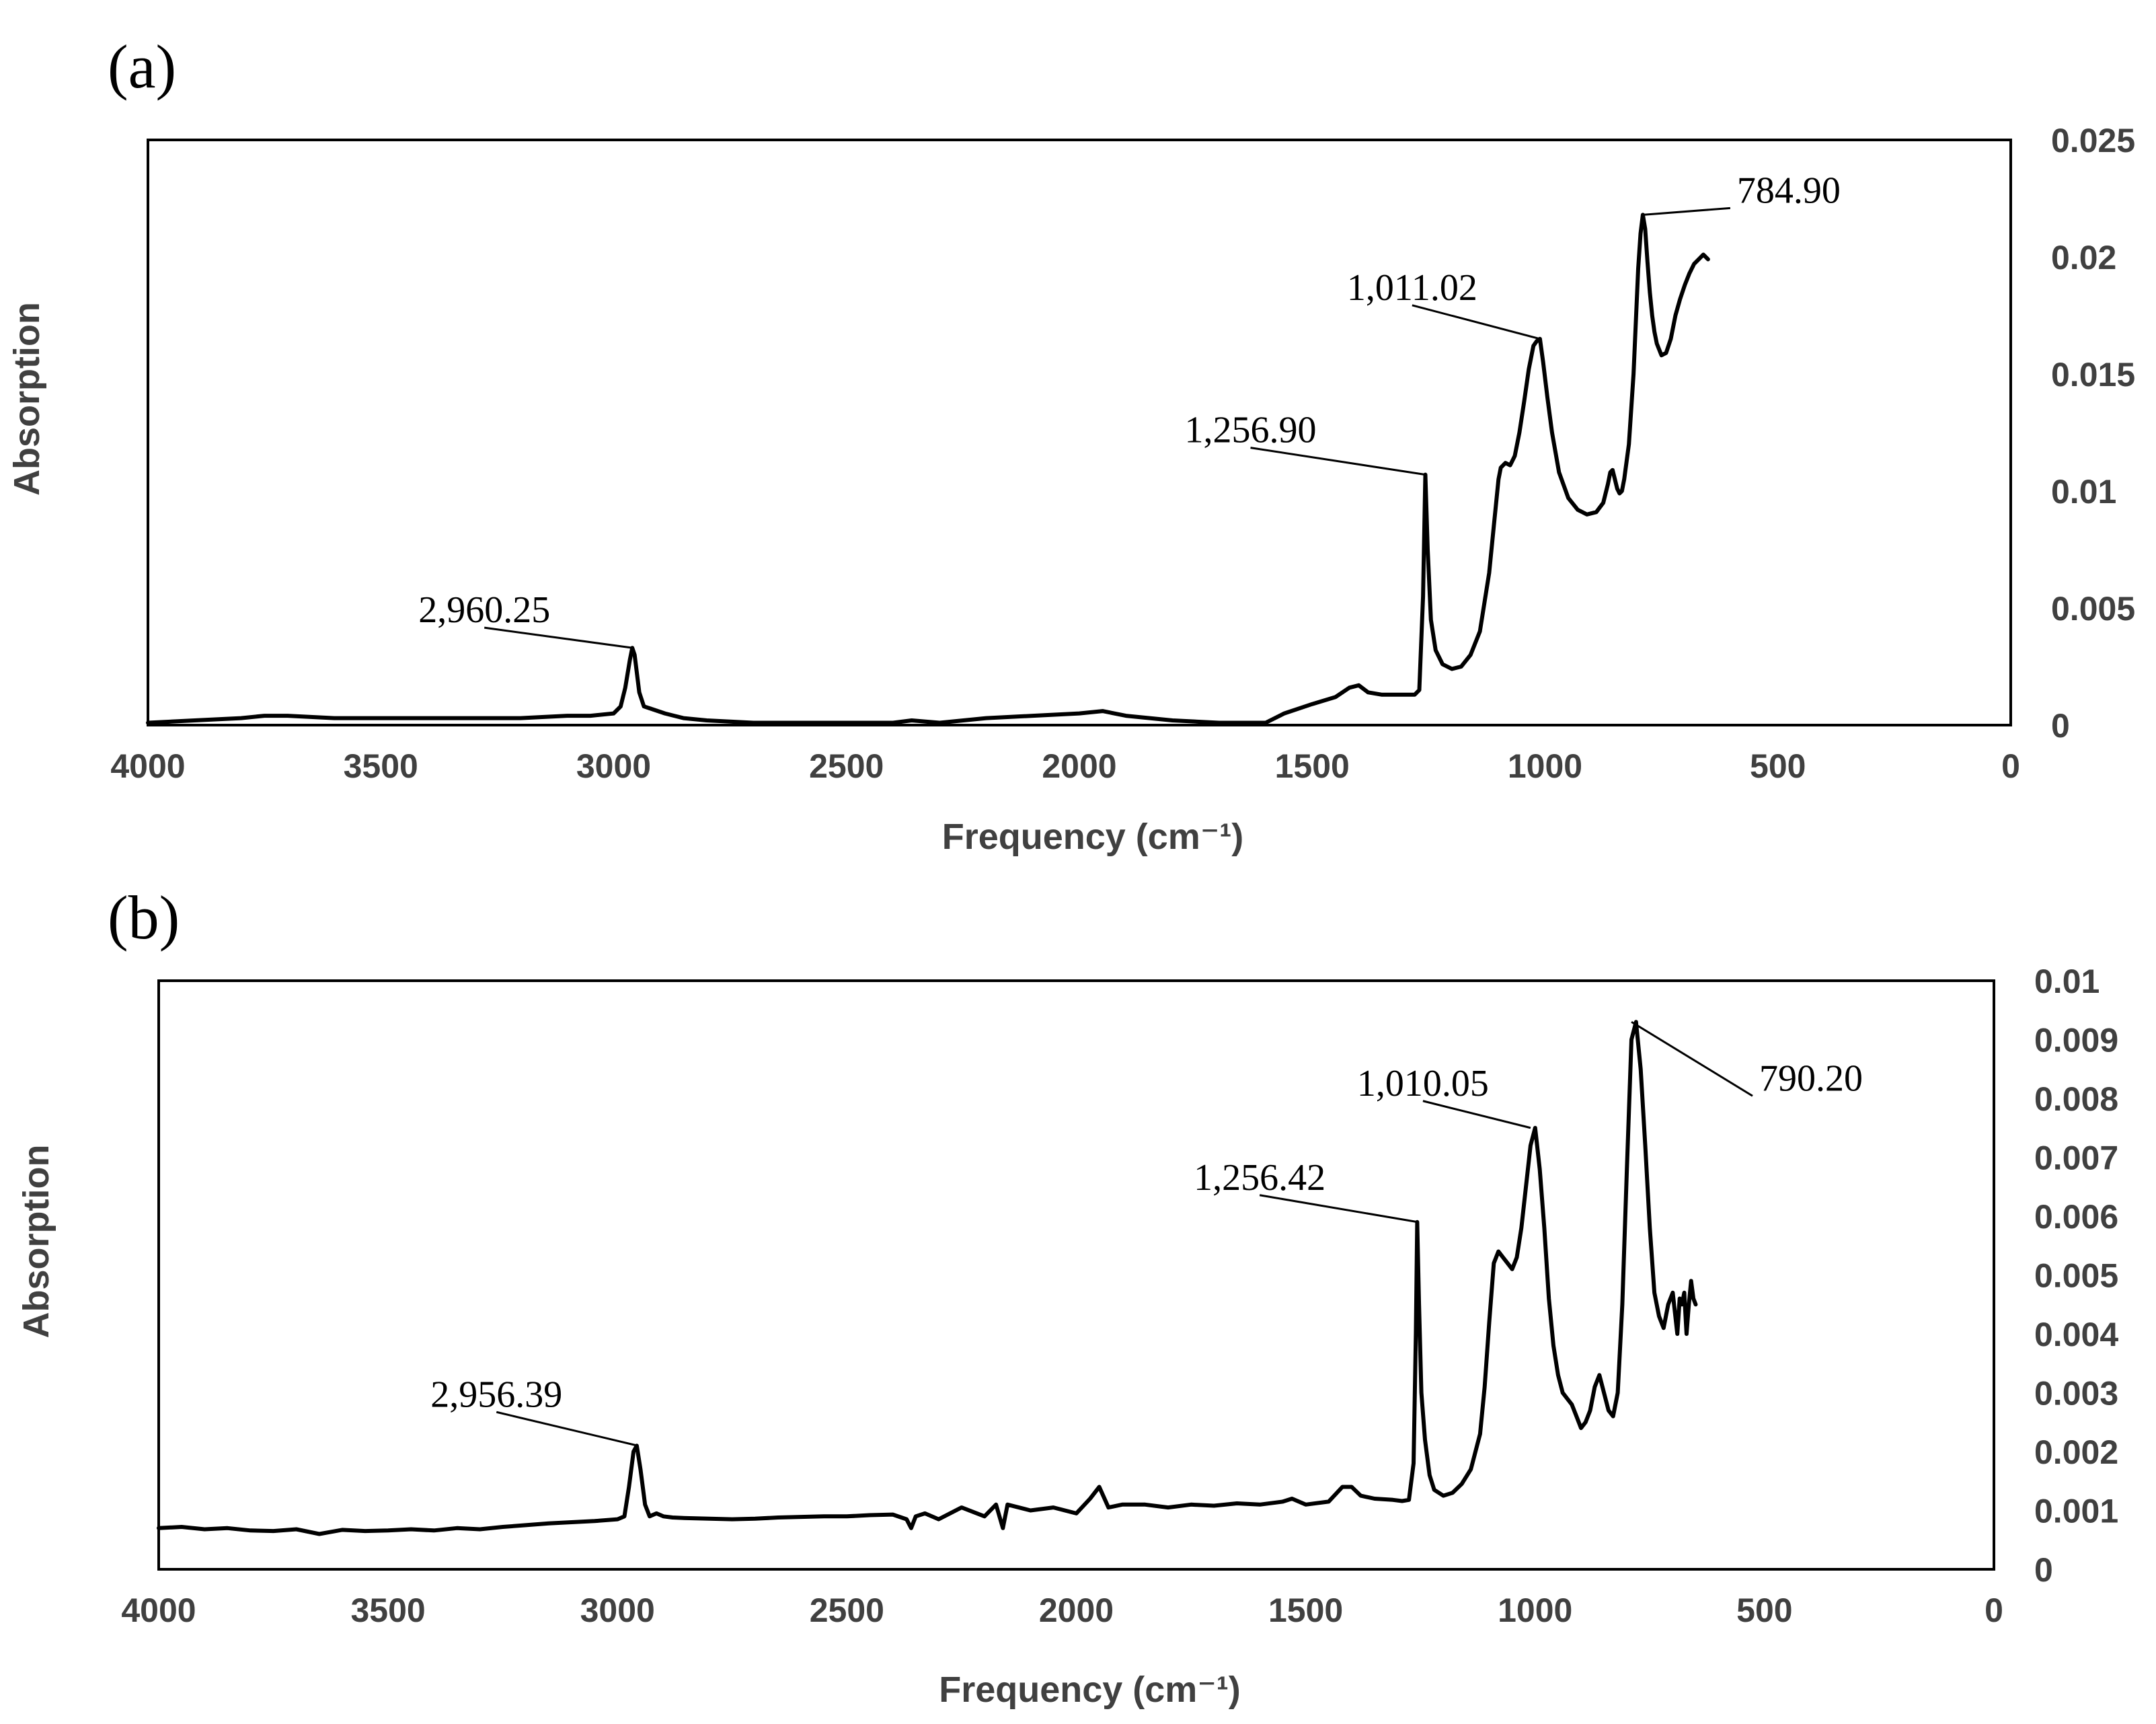 Image resolution: width=2156 pixels, height=1724 pixels. Describe the element at coordinates (1251, 431) in the screenshot. I see `peak-annotation: 1,256.90` at that location.